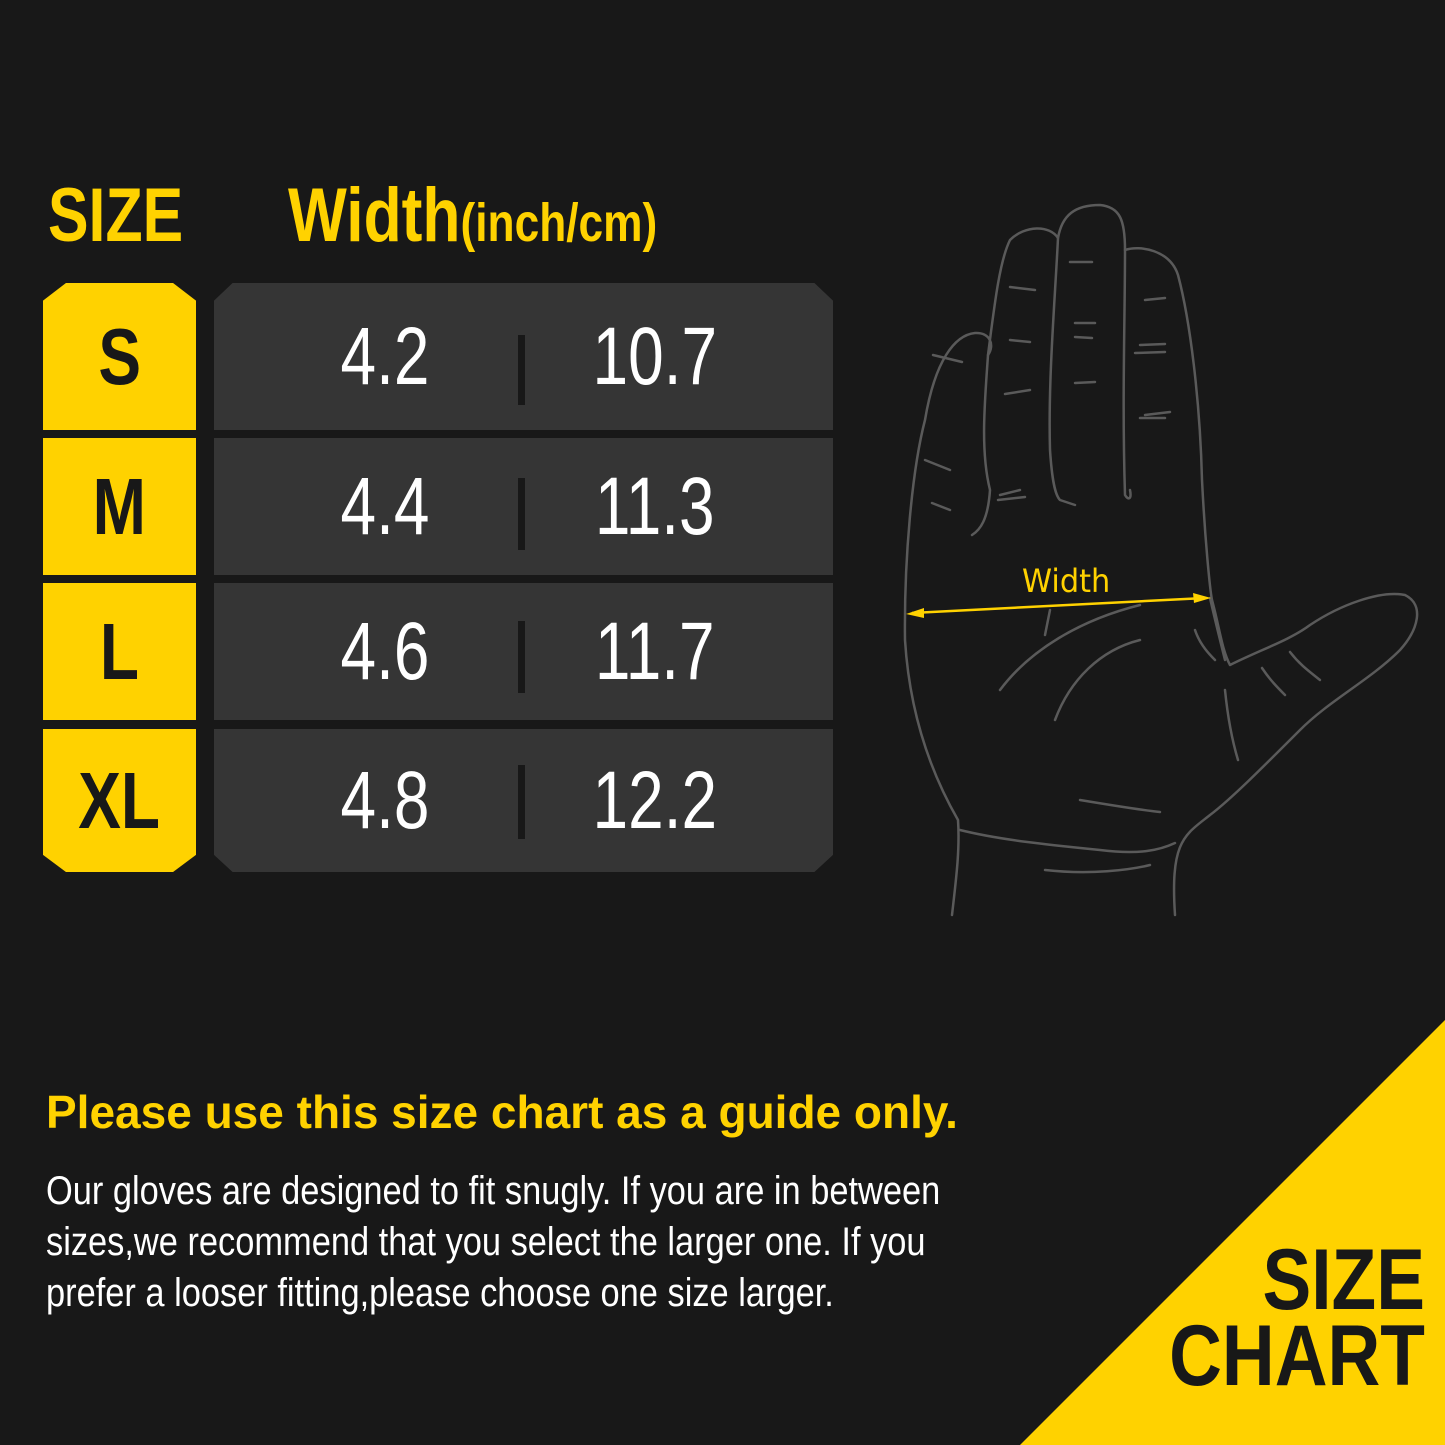  Describe the element at coordinates (374, 215) in the screenshot. I see `width-label: Width` at that location.